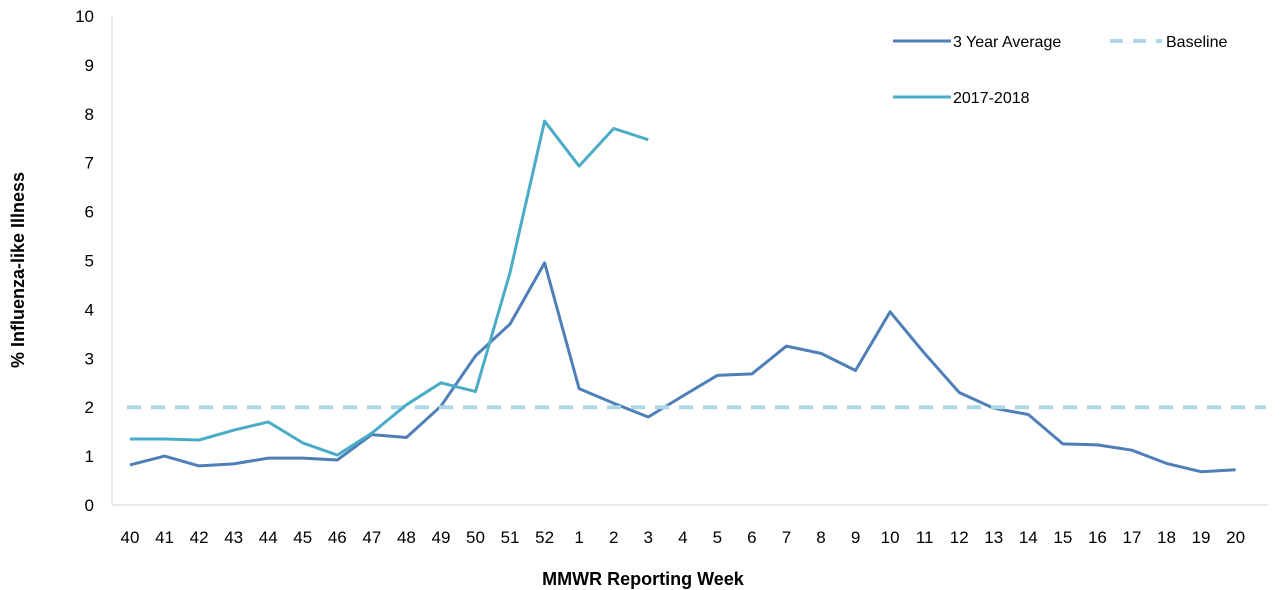 This screenshot has height=590, width=1285. Describe the element at coordinates (89, 407) in the screenshot. I see `y-tick-label: 2` at that location.